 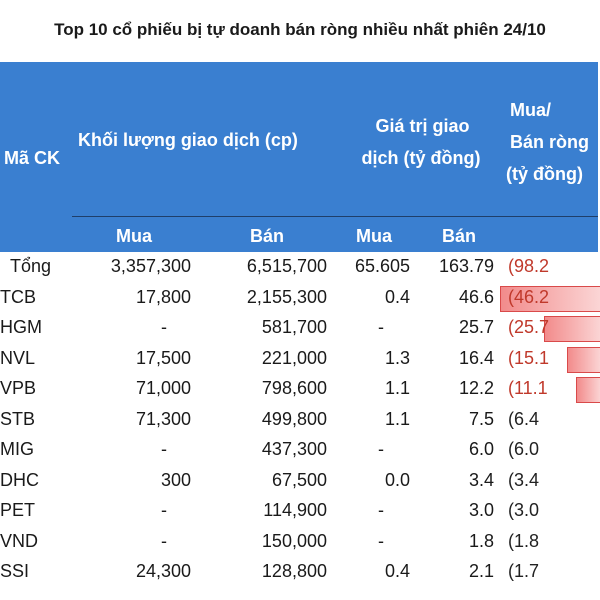 I want to click on net-value: (3.0, so click(x=524, y=510).